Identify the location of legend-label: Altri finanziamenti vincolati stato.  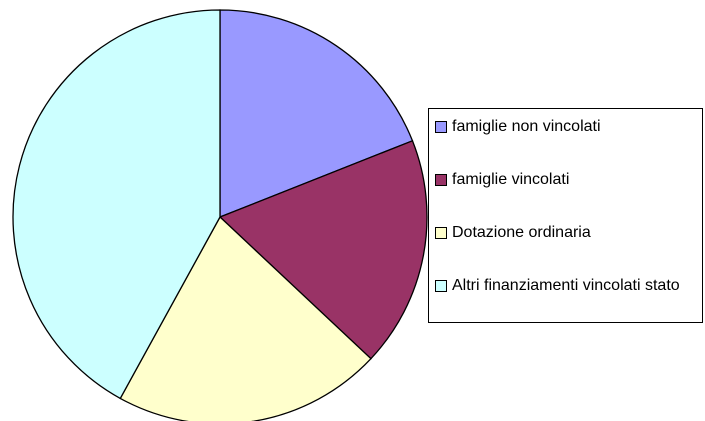
(566, 285).